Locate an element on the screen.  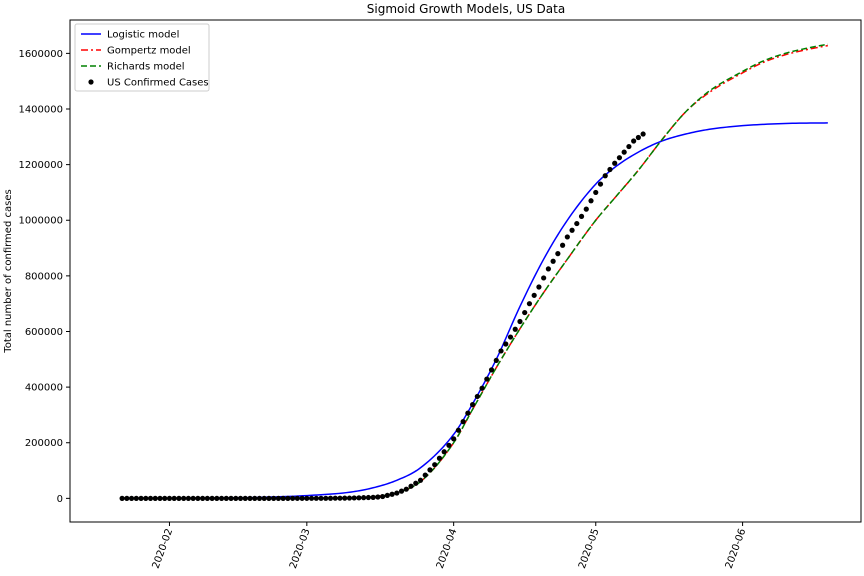
y-tick-label: 1600000 is located at coordinates (40, 54).